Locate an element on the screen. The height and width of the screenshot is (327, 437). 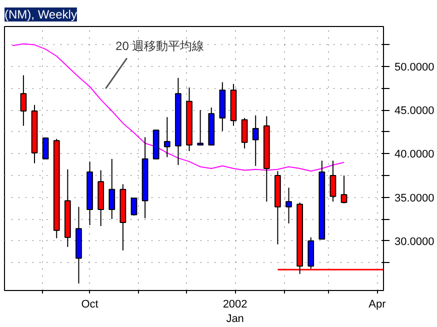
y-tick-label: 40.0000 is located at coordinates (414, 154).